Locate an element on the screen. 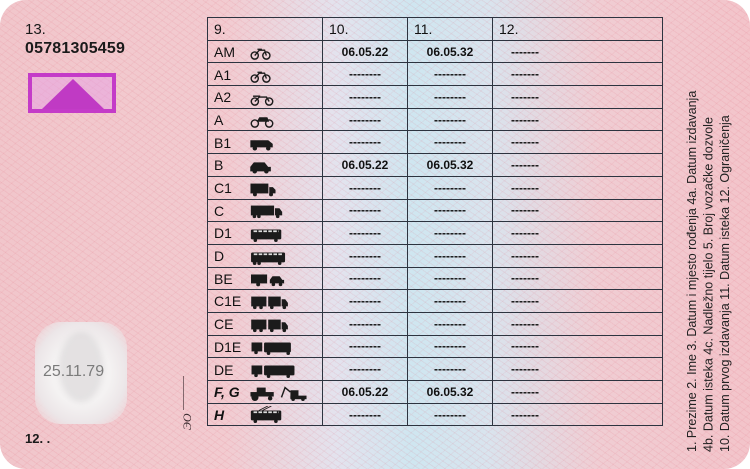 The width and height of the screenshot is (750, 469). light-truck-icon is located at coordinates (263, 189).